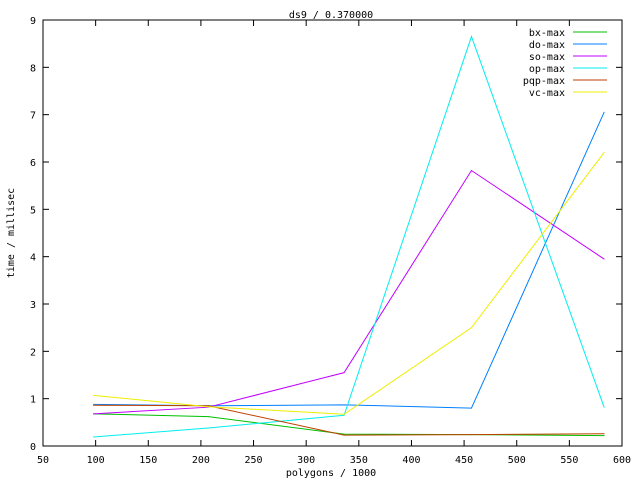 This screenshot has width=640, height=485. I want to click on x-tick-label: 500, so click(517, 460).